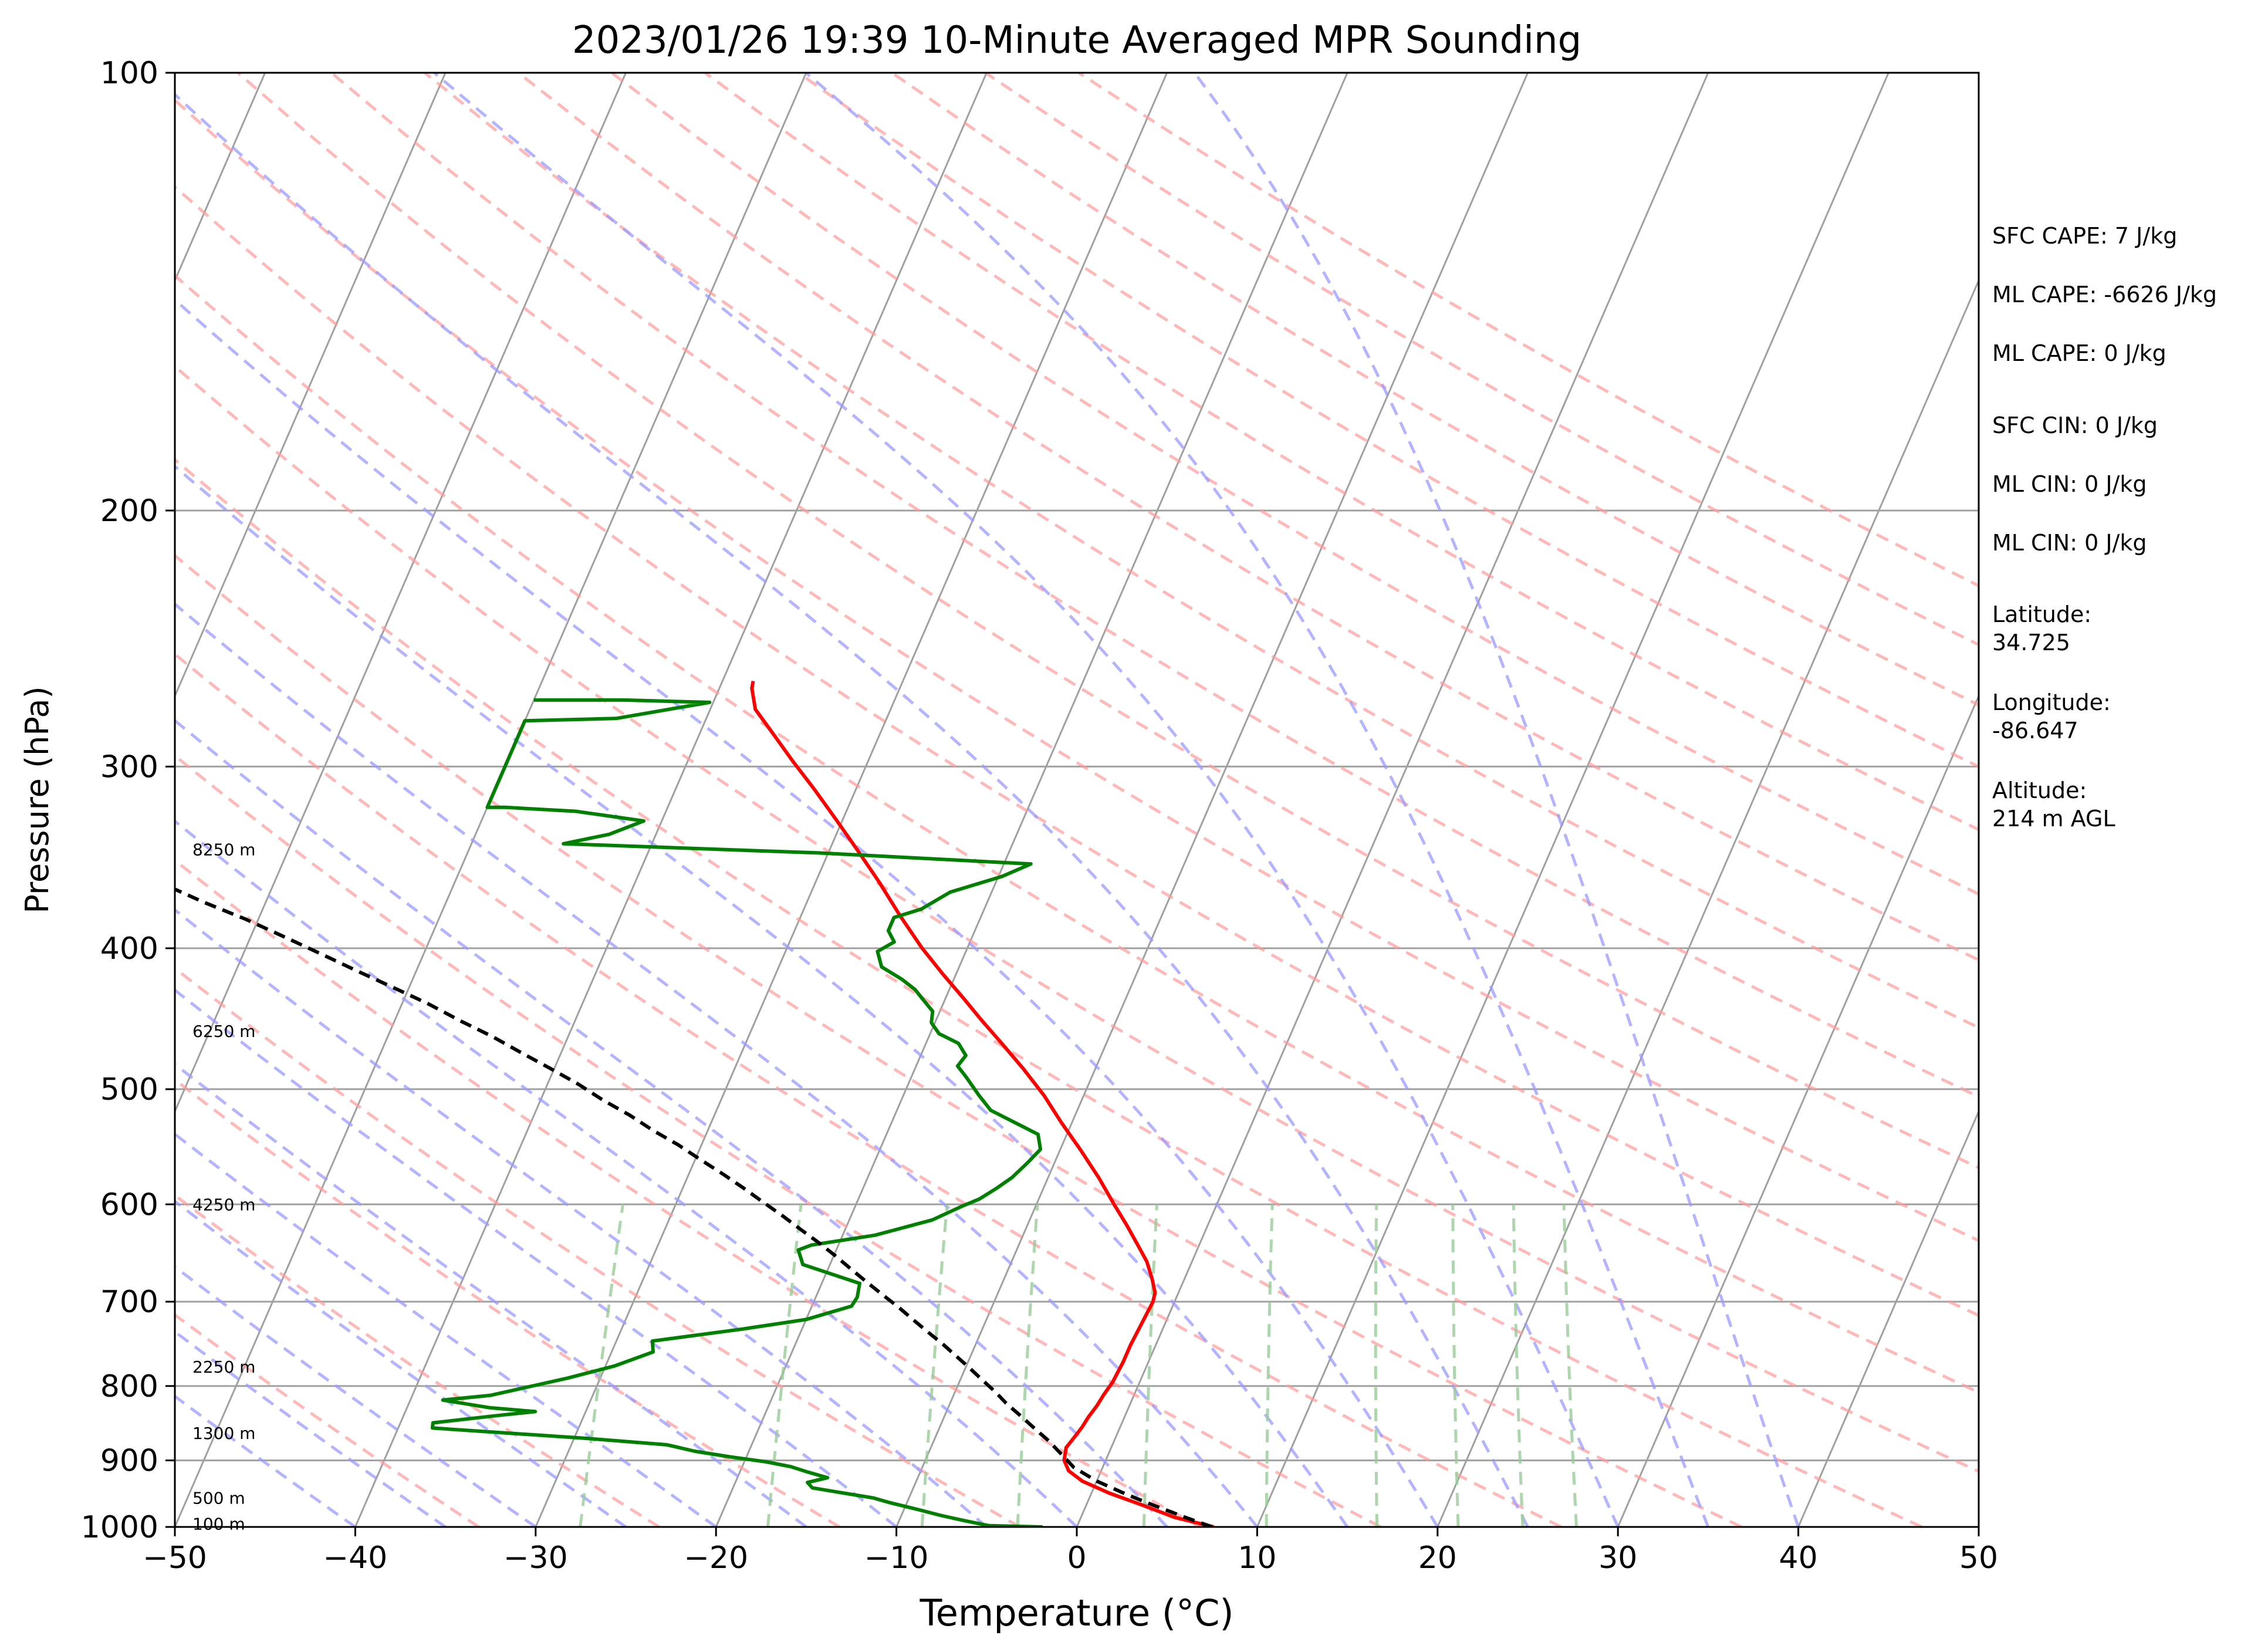  Describe the element at coordinates (223, 1367) in the screenshot. I see `height-label: 2250 m` at that location.